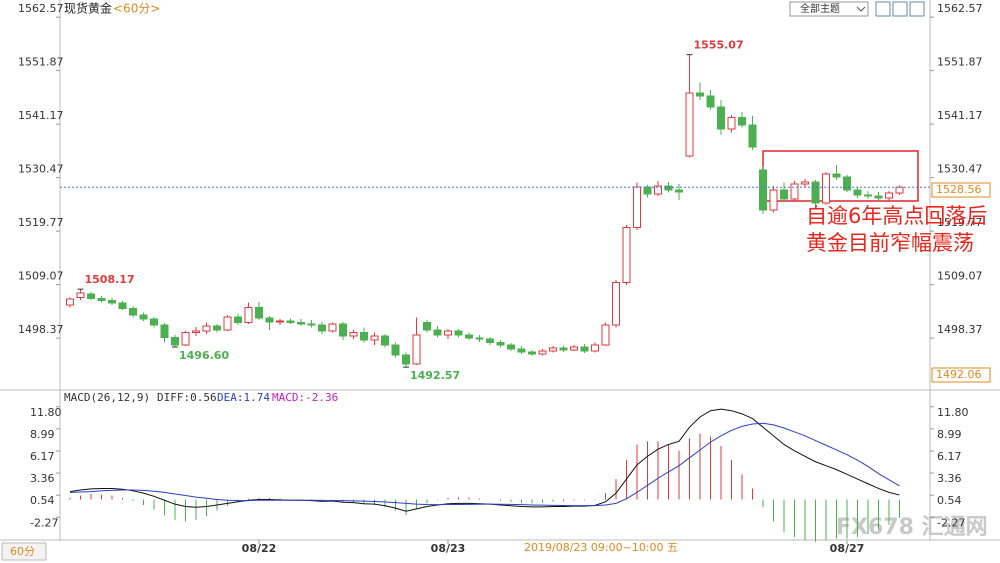 This screenshot has width=1000, height=563. I want to click on y2-tick-label: 1509.07, so click(960, 276).